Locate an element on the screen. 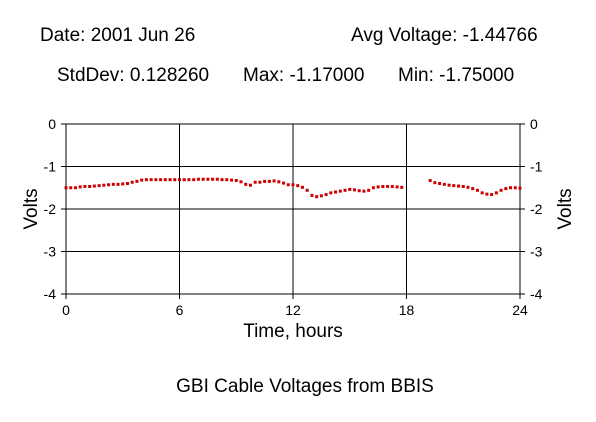  y-tick-label-left: -4 is located at coordinates (50, 294).